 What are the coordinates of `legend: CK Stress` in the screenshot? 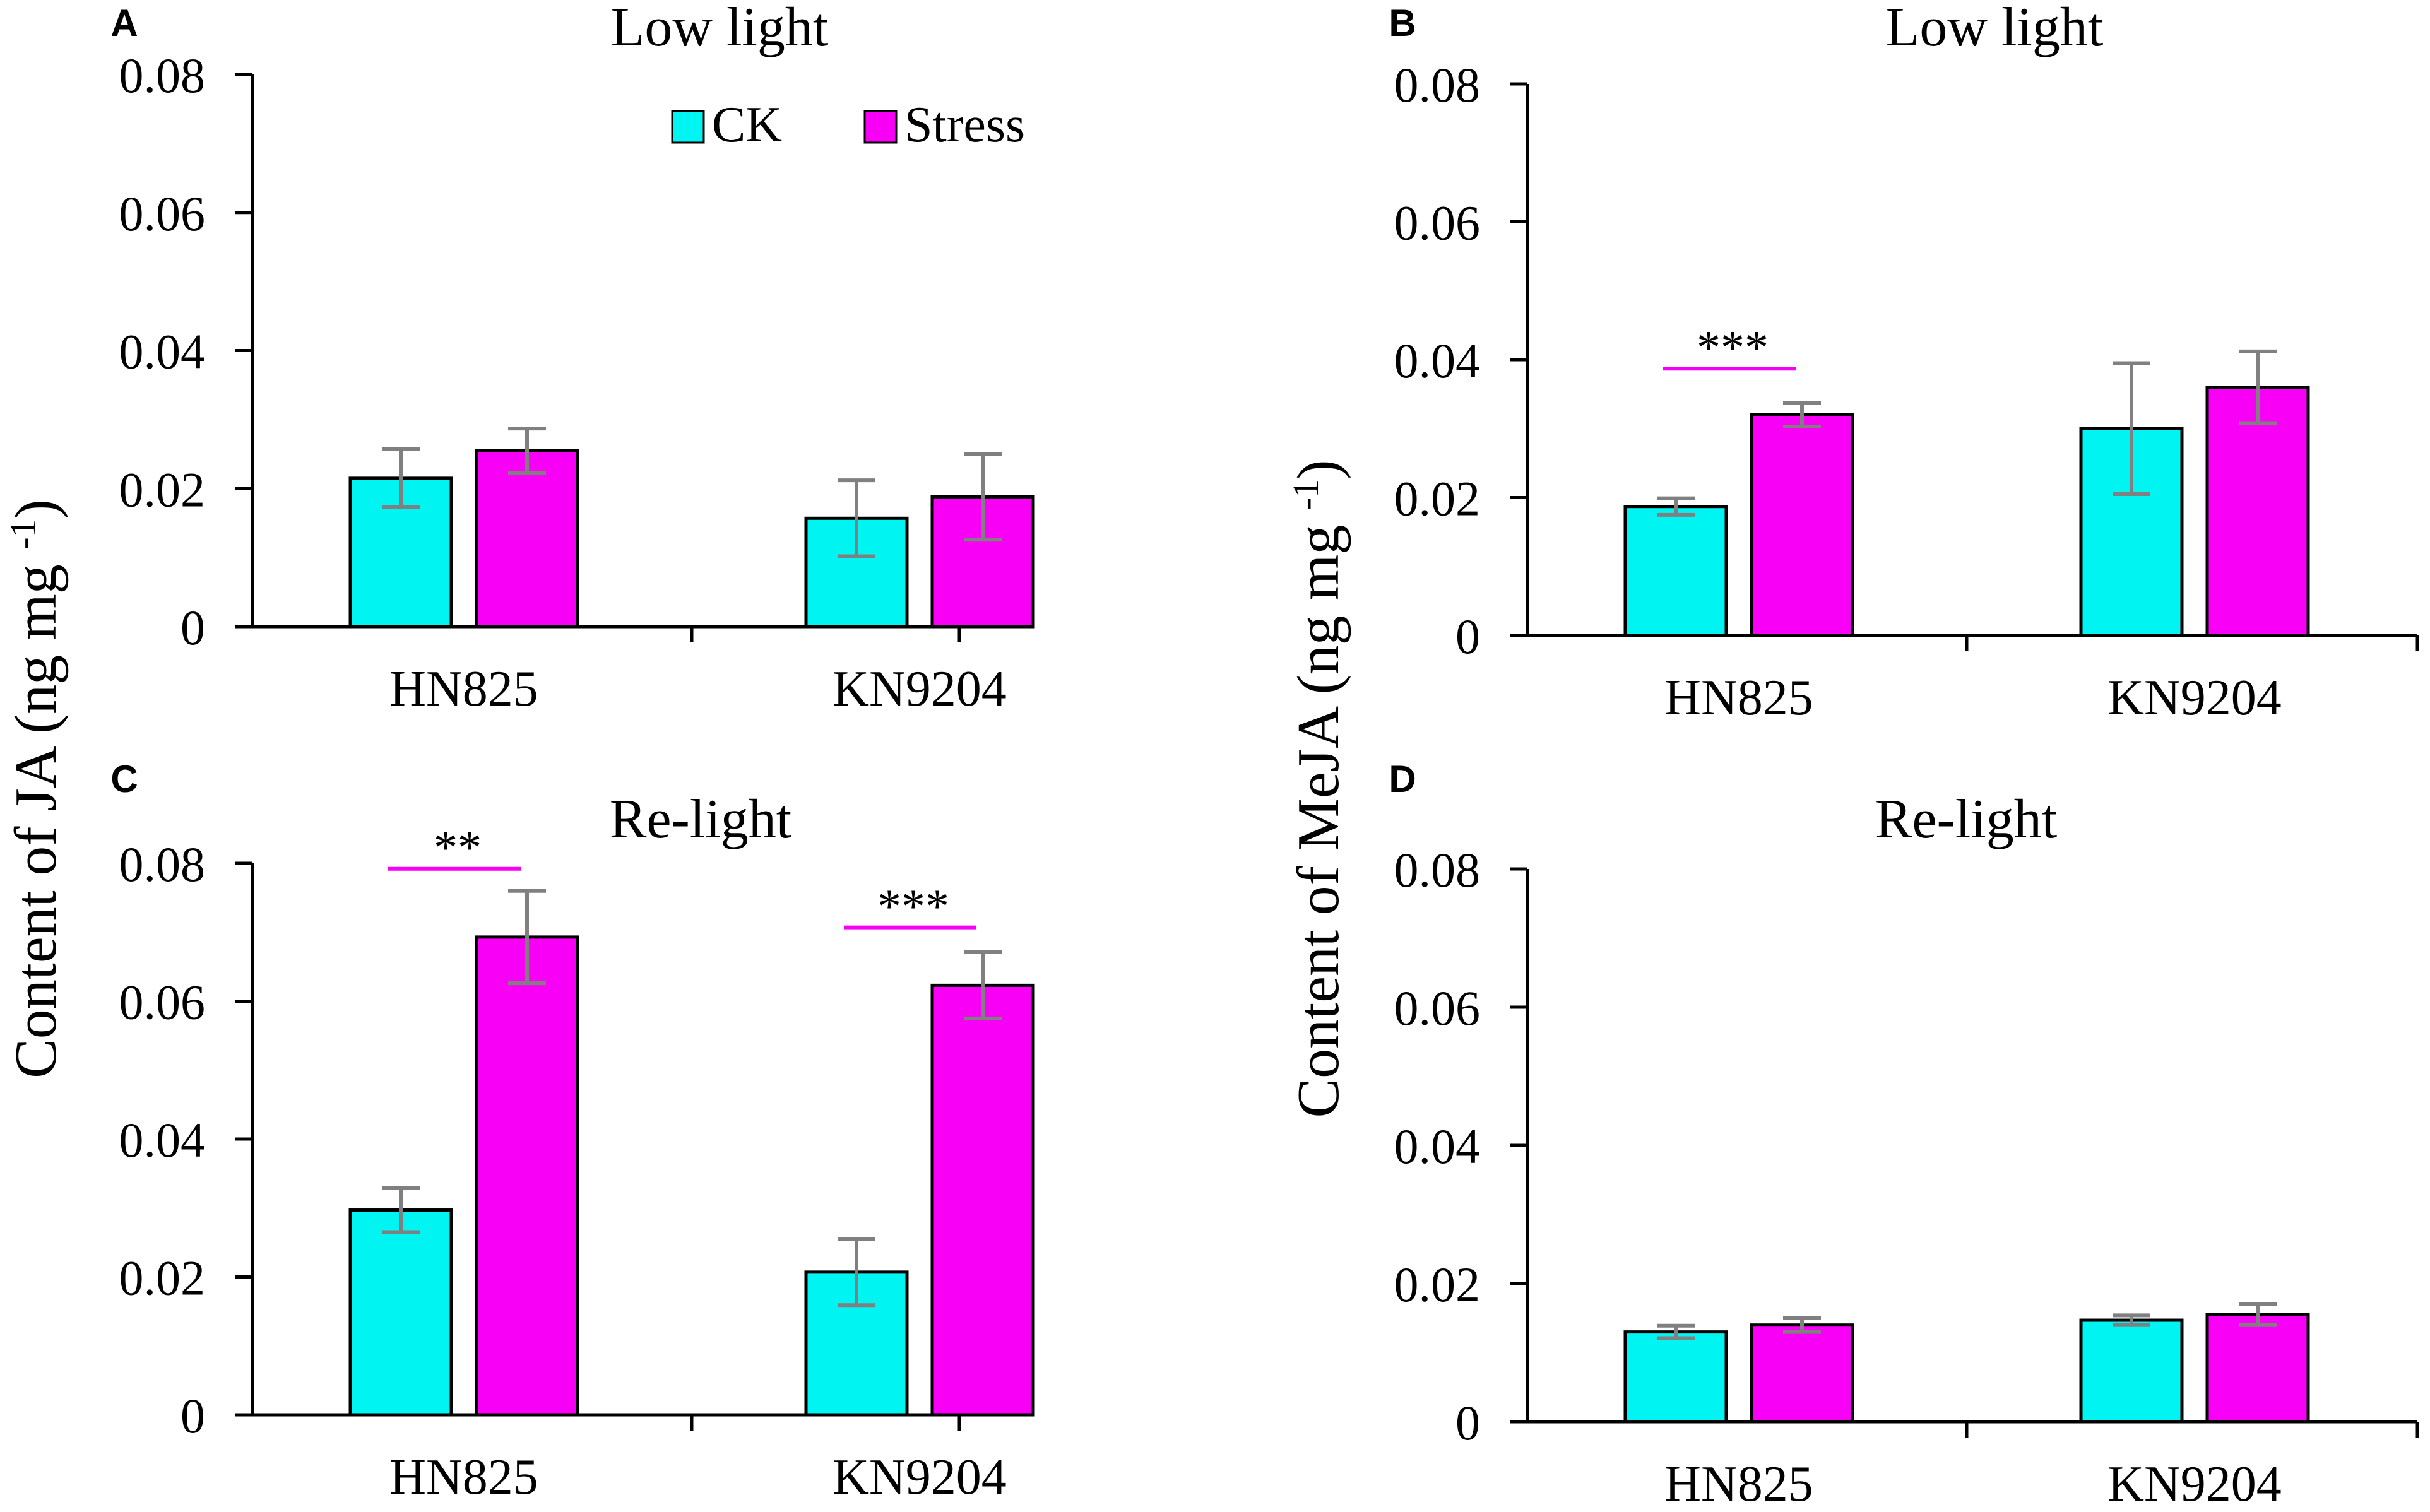 It's located at (848, 125).